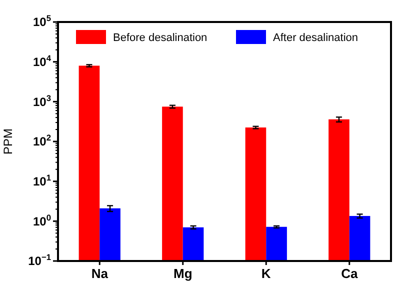 The width and height of the screenshot is (400, 284). Describe the element at coordinates (42, 220) in the screenshot. I see `y-tick-label: 10$^{0}$` at that location.